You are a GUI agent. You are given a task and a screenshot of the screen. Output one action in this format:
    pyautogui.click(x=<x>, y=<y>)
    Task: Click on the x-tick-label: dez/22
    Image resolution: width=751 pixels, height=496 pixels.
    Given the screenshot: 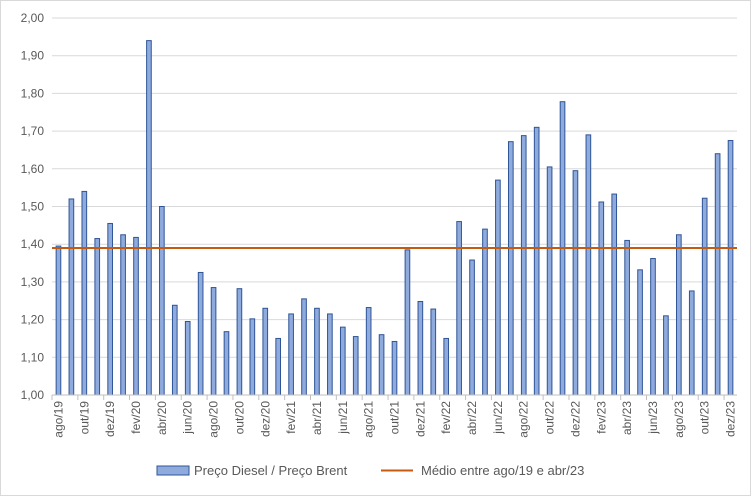 What is the action you would take?
    pyautogui.click(x=575, y=419)
    